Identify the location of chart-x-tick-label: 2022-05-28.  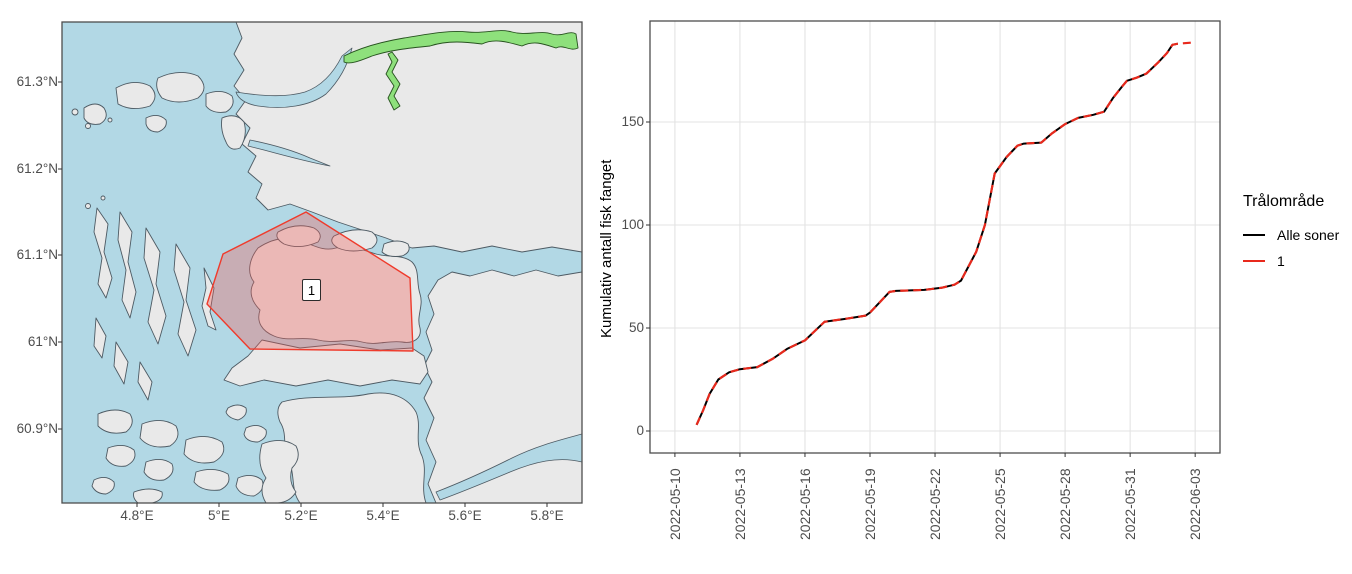
(1065, 504).